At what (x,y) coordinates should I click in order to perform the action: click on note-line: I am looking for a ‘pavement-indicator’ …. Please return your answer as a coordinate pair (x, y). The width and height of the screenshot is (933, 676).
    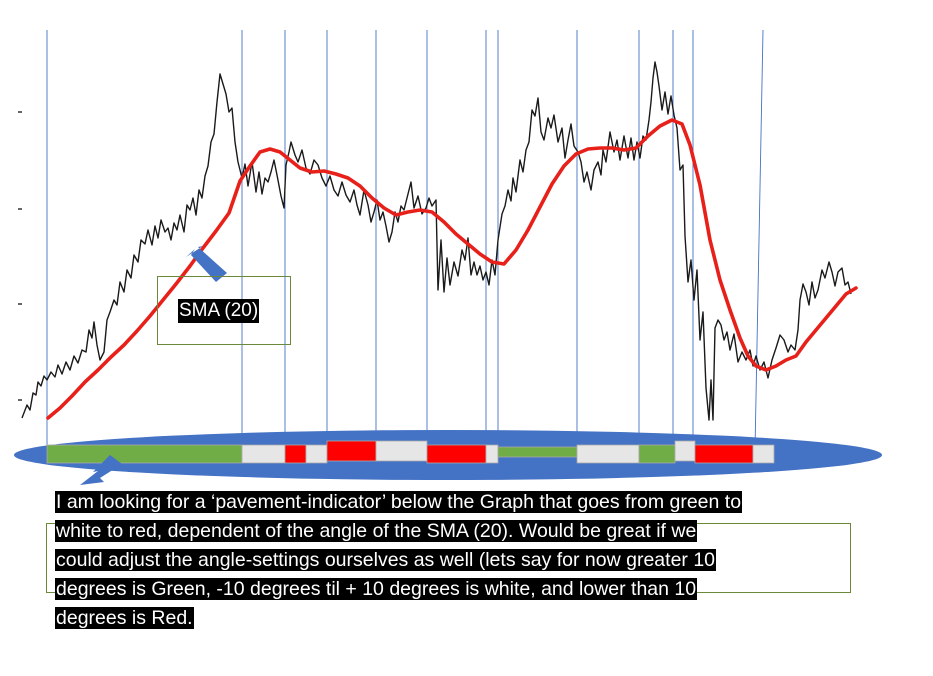
    Looking at the image, I should click on (399, 502).